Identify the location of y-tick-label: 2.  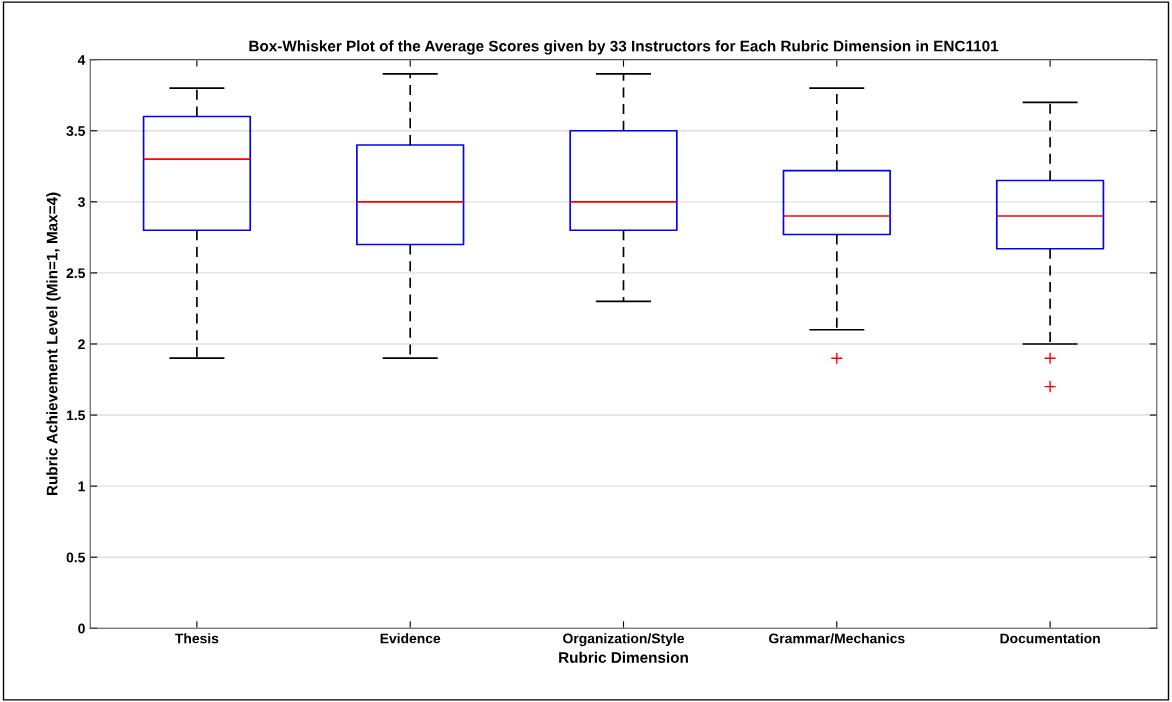
(81, 344).